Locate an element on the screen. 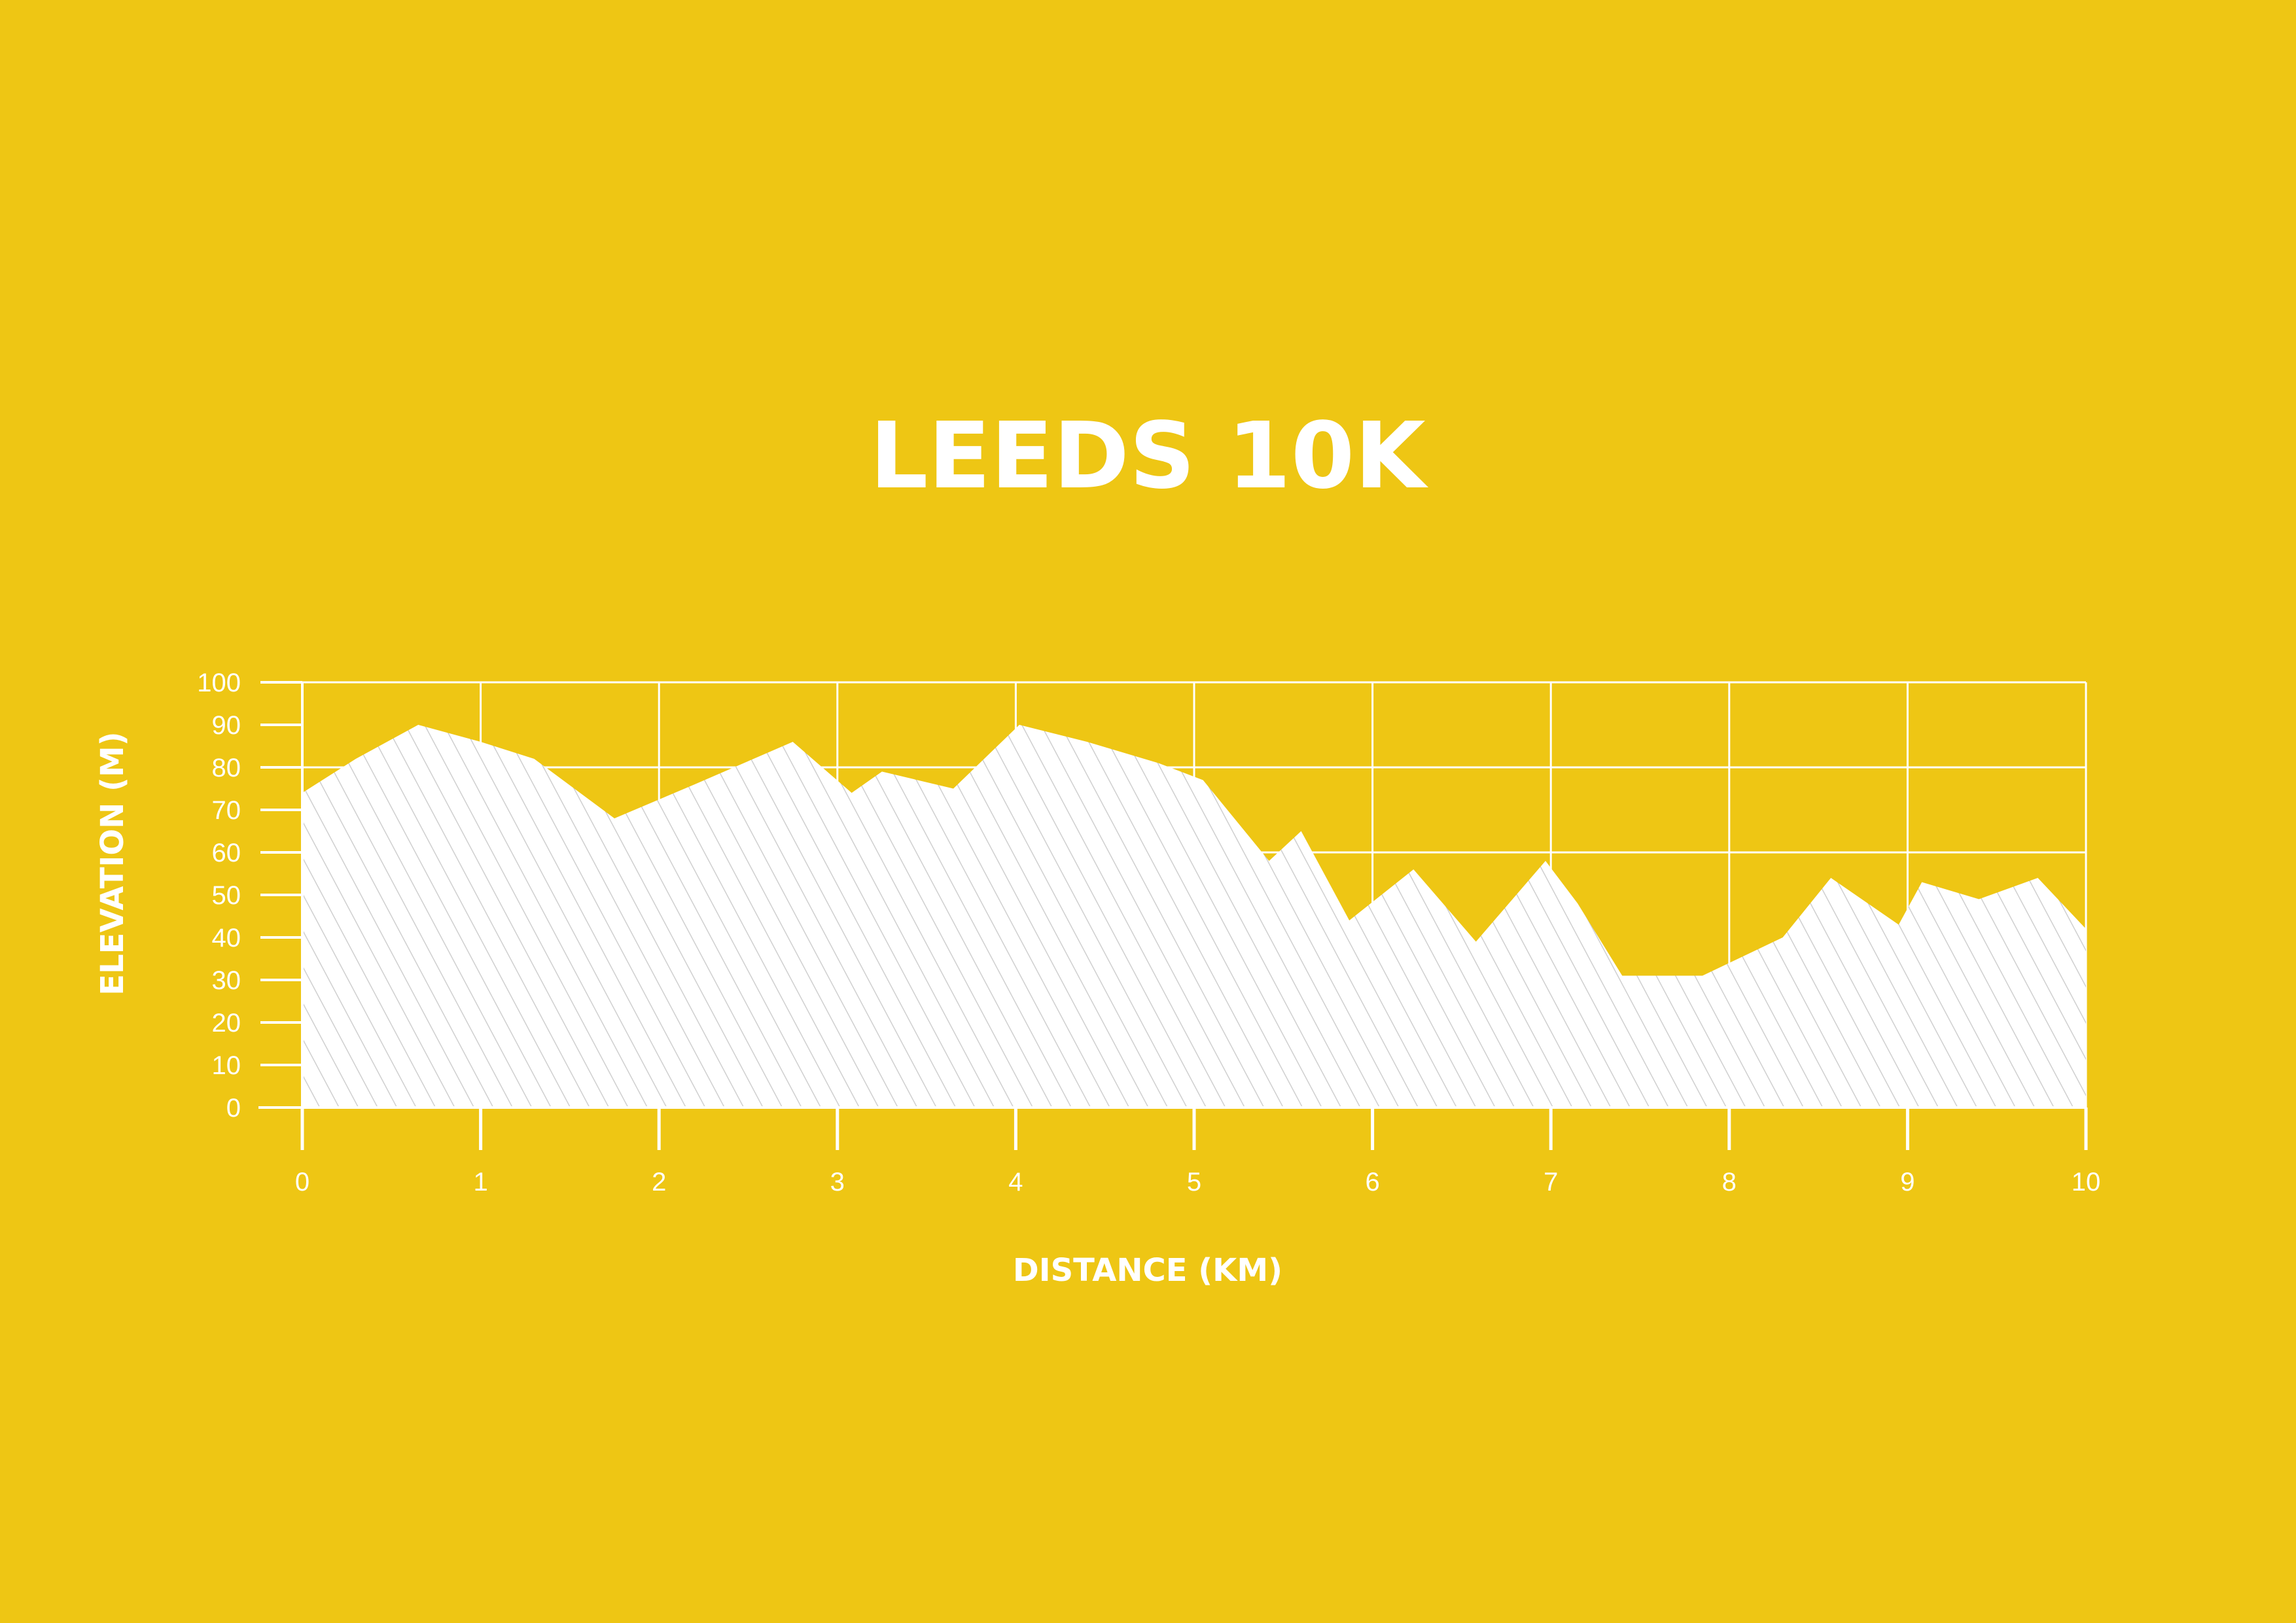  x-tick-label: 0 is located at coordinates (302, 1182).